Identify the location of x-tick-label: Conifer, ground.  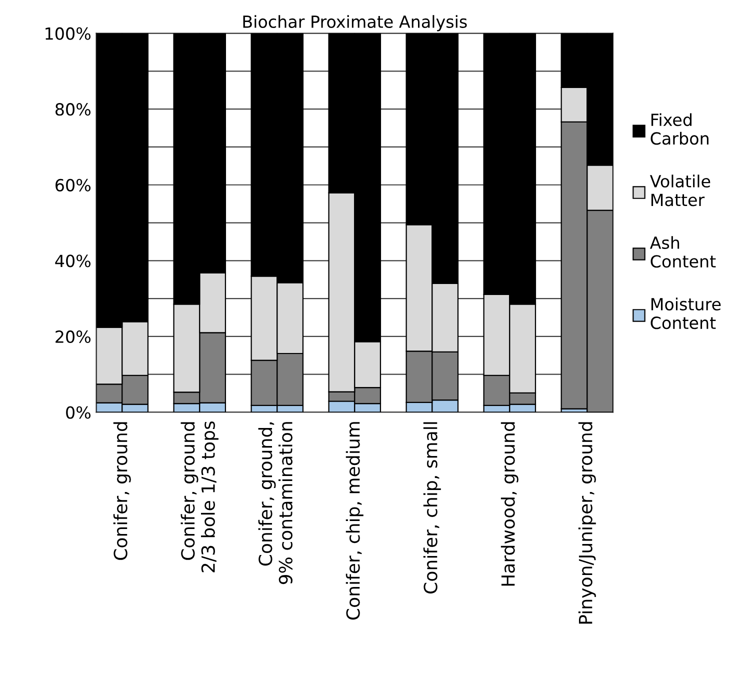
(122, 491).